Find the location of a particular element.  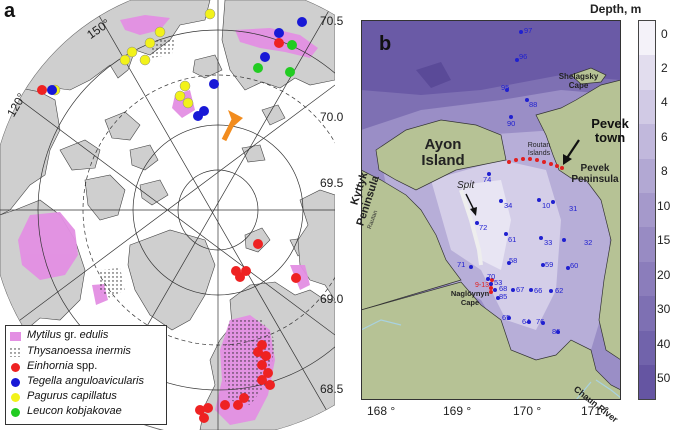

legend-label-pagurus: Pagurus capillatus is located at coordinates (72, 396).